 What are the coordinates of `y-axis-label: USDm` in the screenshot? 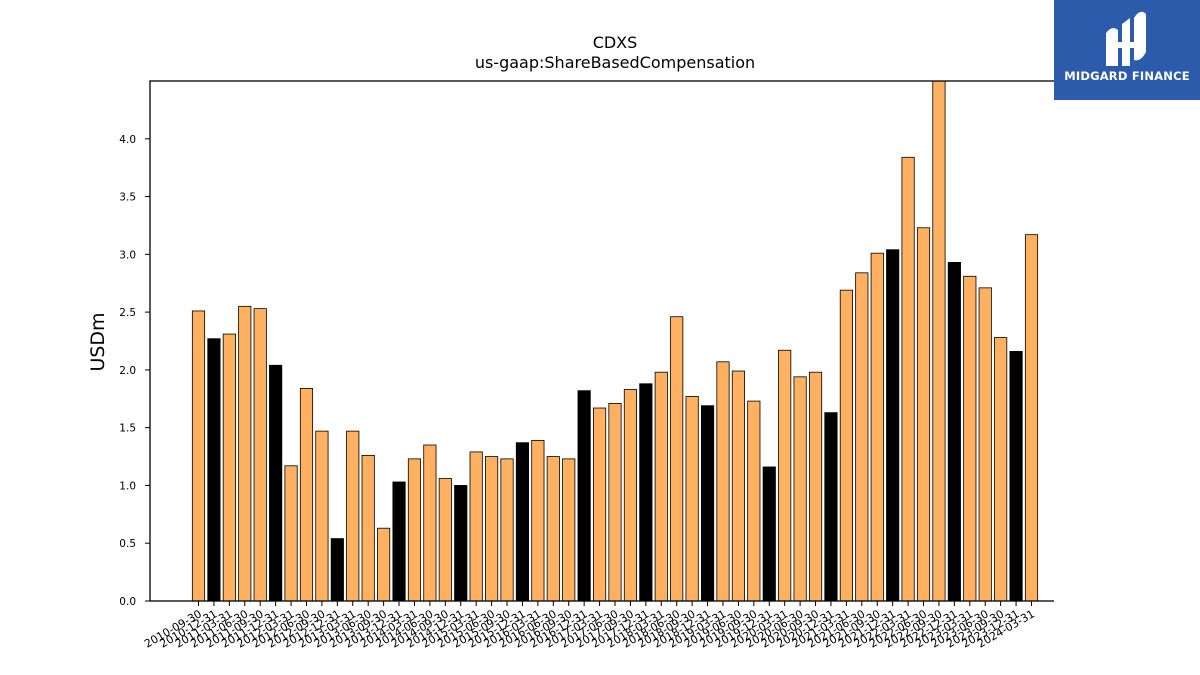 It's located at (98, 341).